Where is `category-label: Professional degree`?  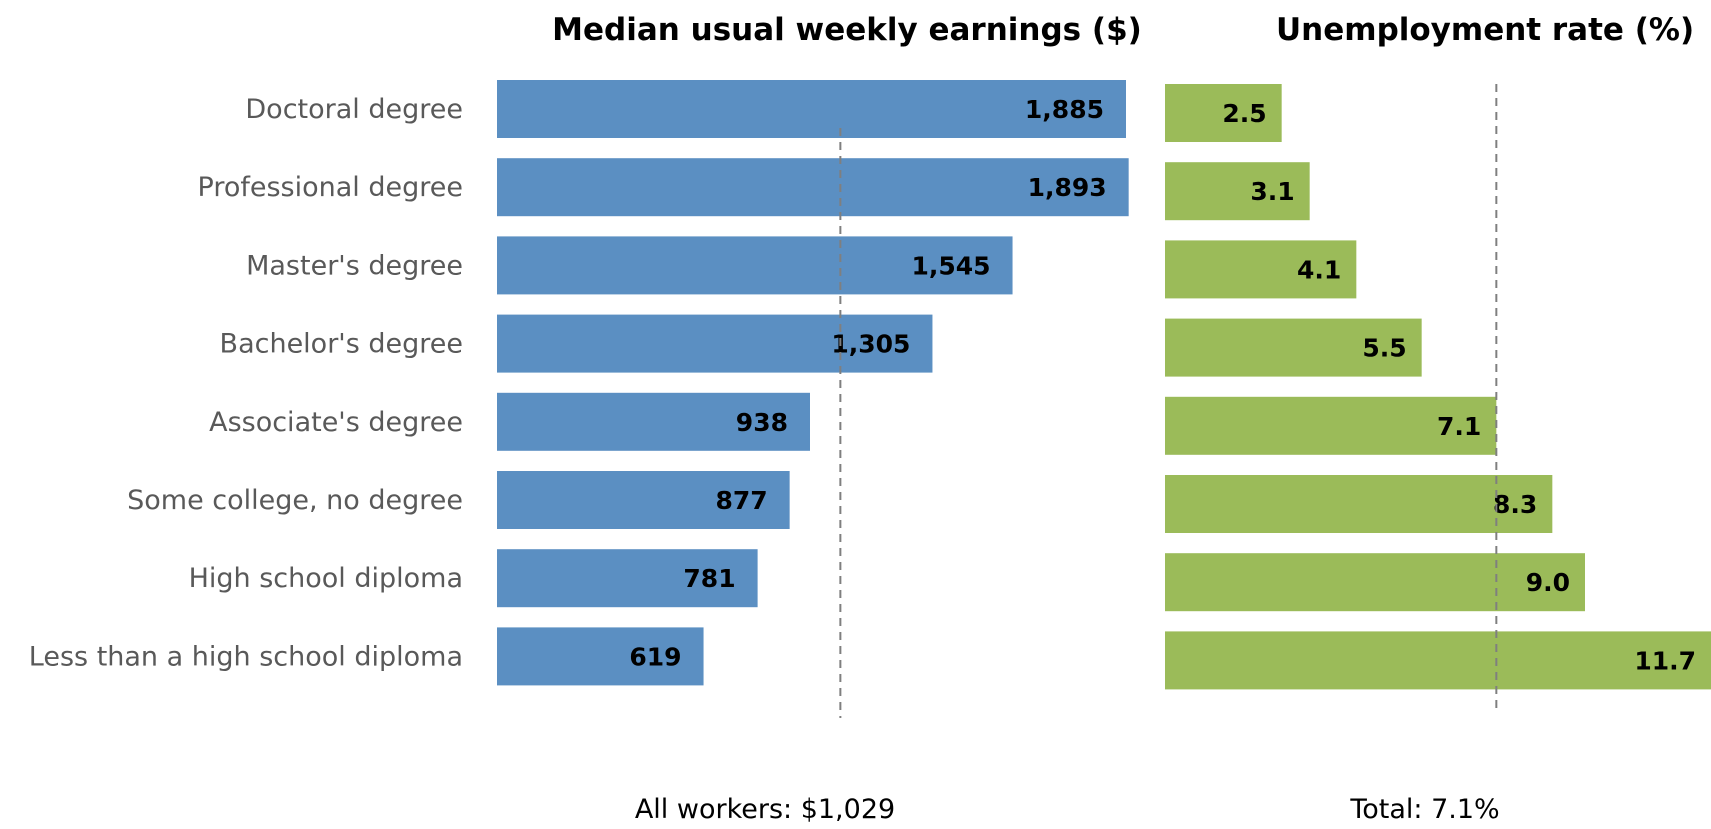
category-label: Professional degree is located at coordinates (330, 187).